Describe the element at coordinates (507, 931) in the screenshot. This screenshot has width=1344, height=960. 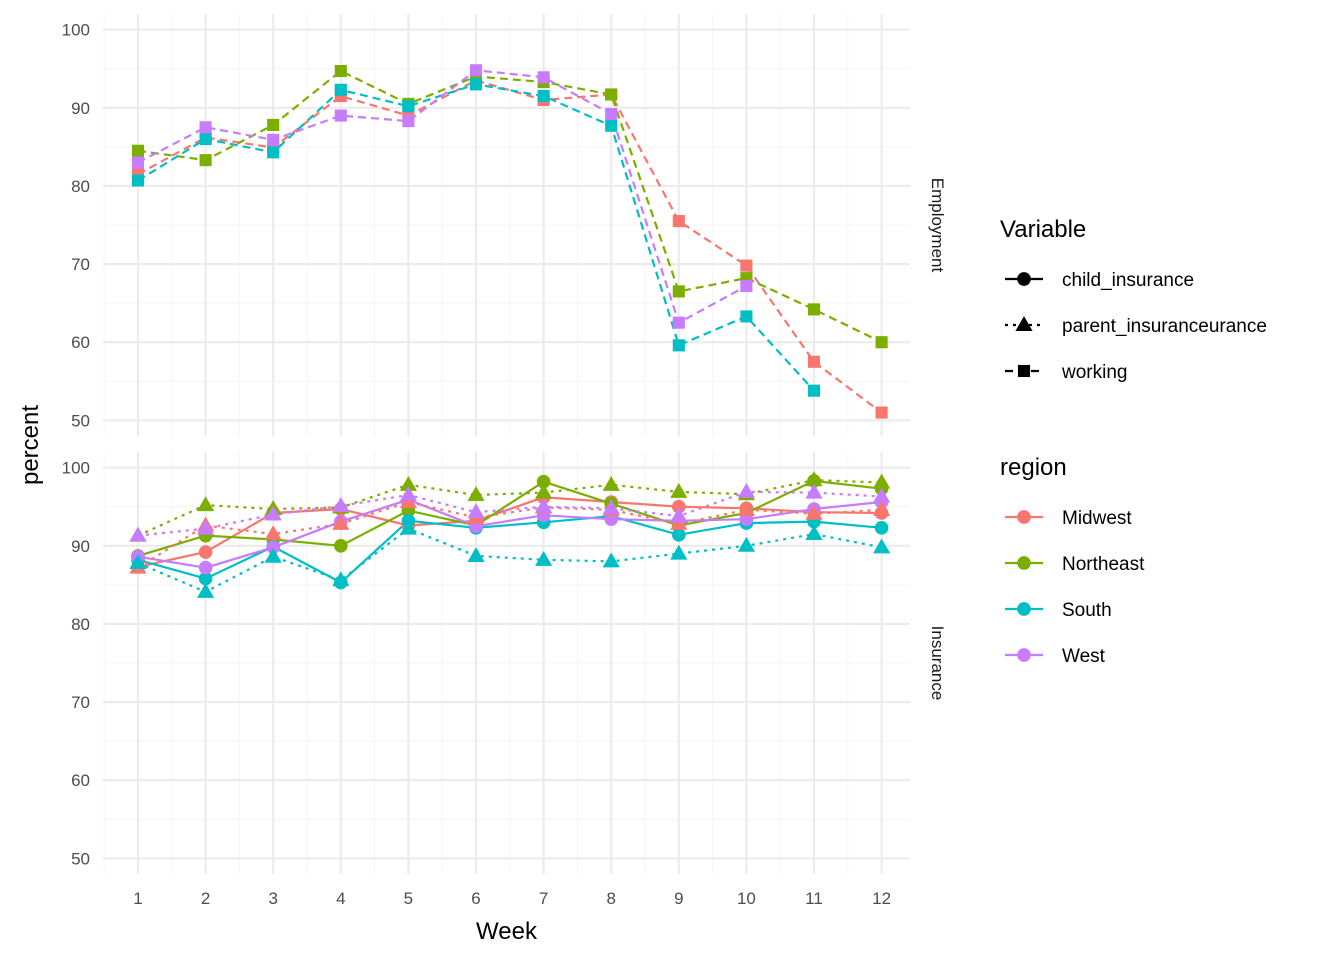
I see `x-axis-title: Week` at that location.